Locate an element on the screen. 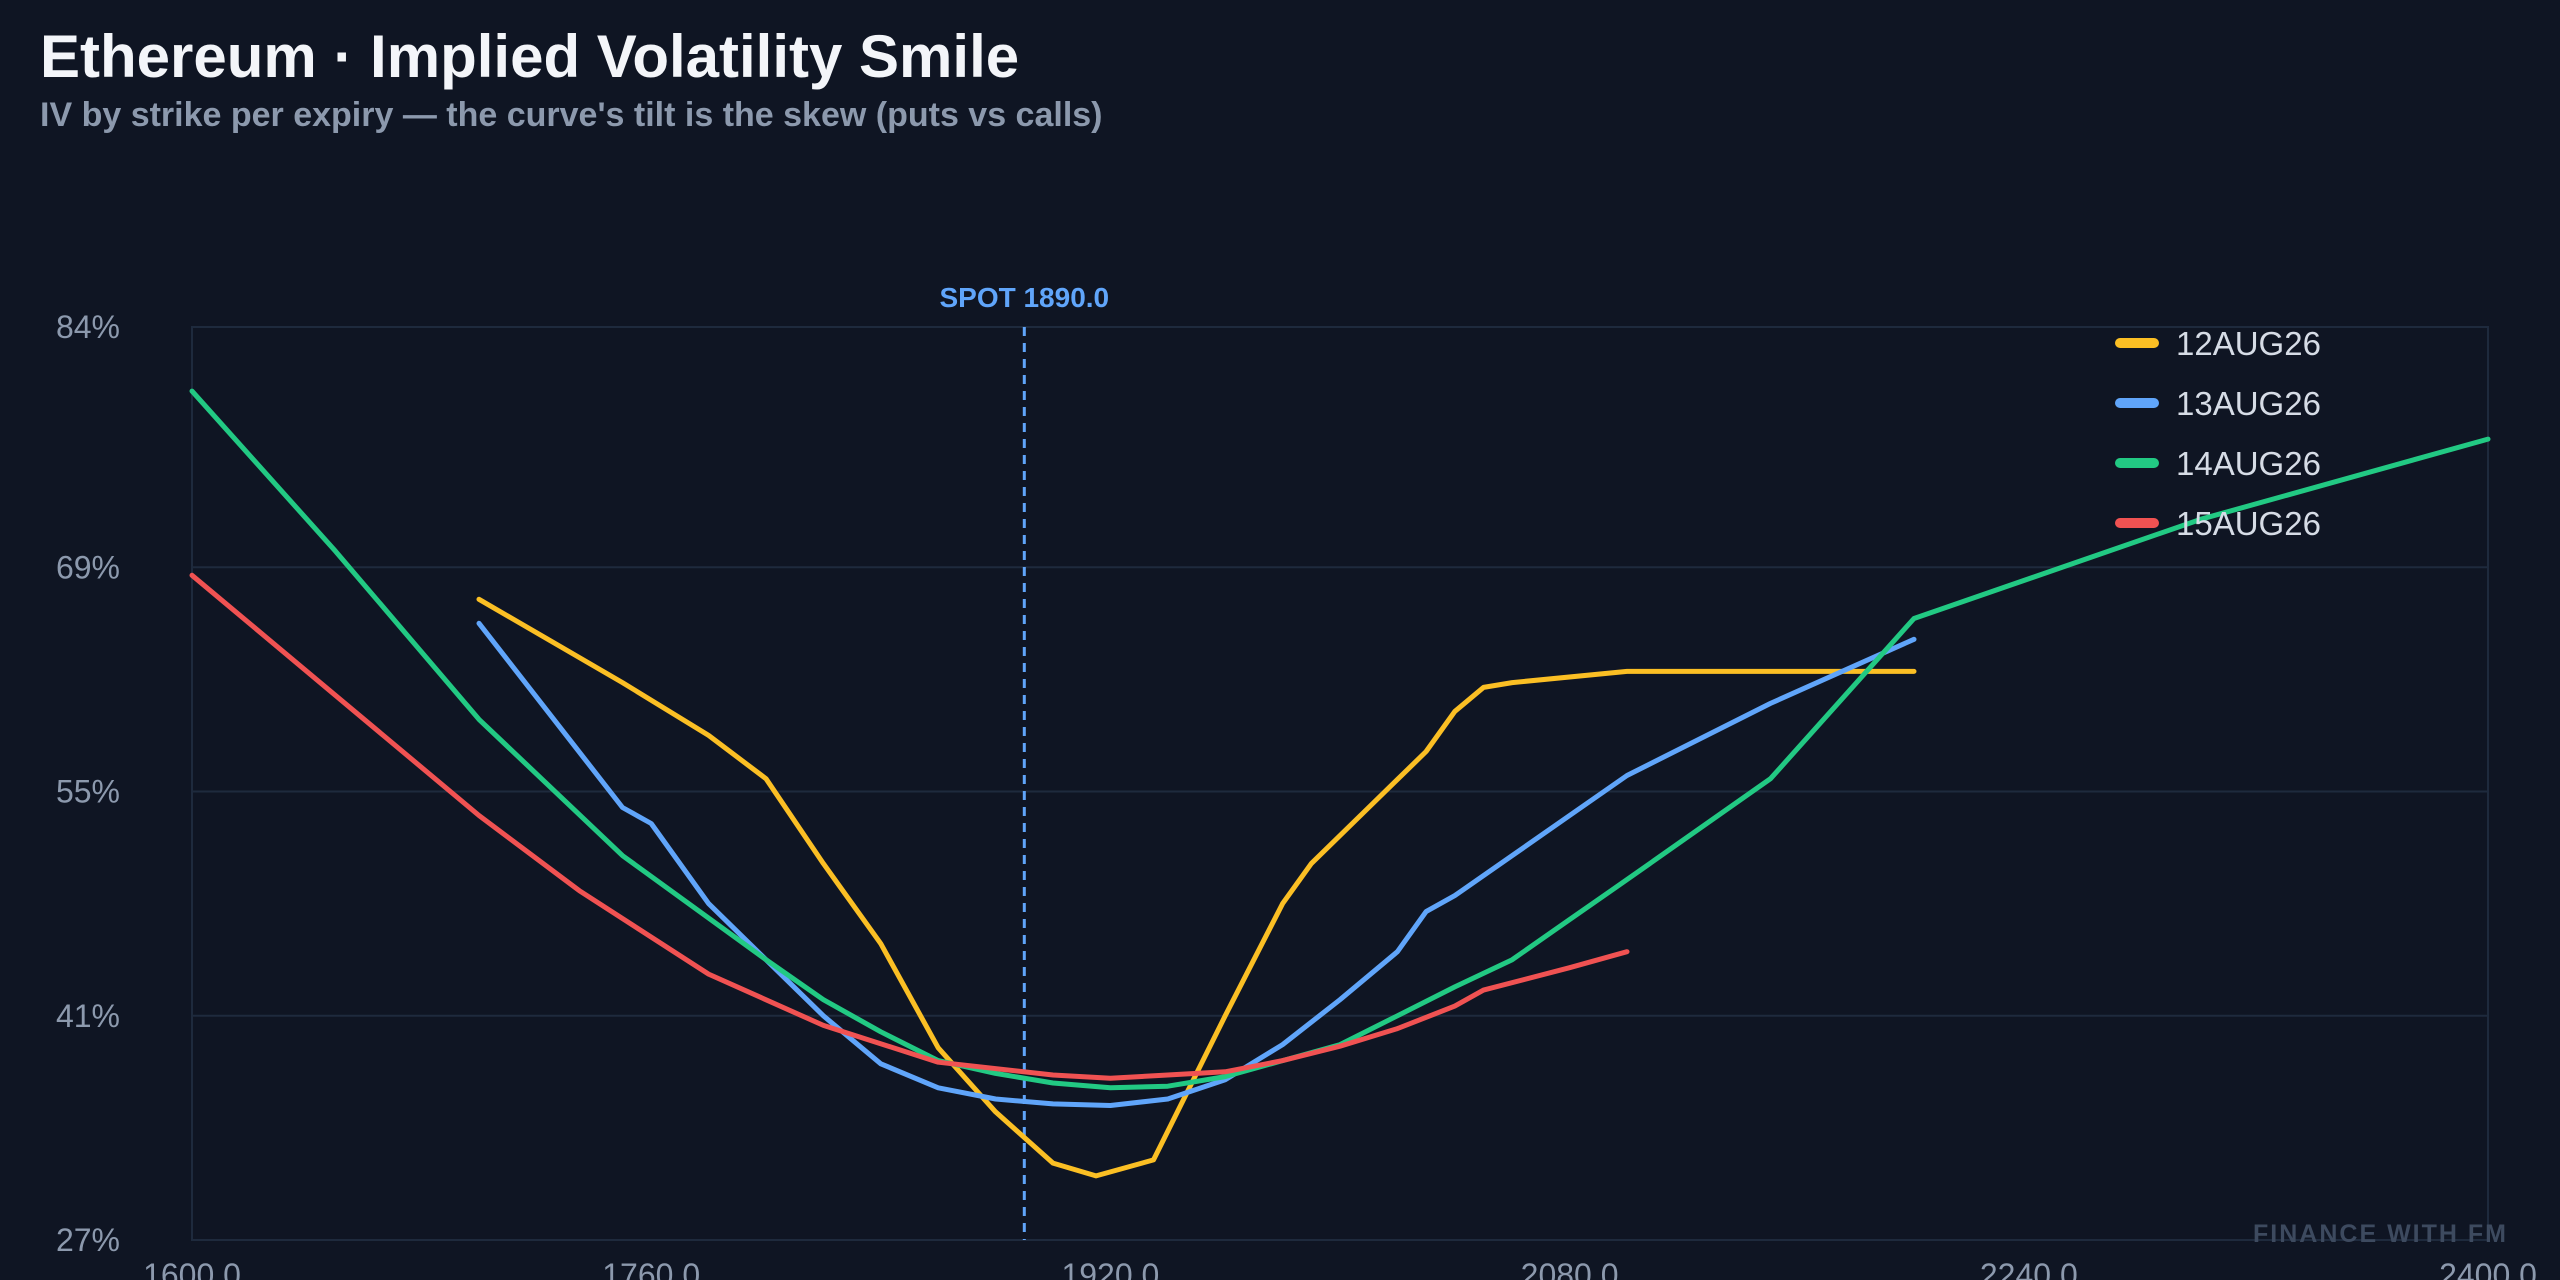 This screenshot has width=2560, height=1280. legend: 12AUG26 13AUG26 14AUG26 15AUG26 is located at coordinates (2218, 433).